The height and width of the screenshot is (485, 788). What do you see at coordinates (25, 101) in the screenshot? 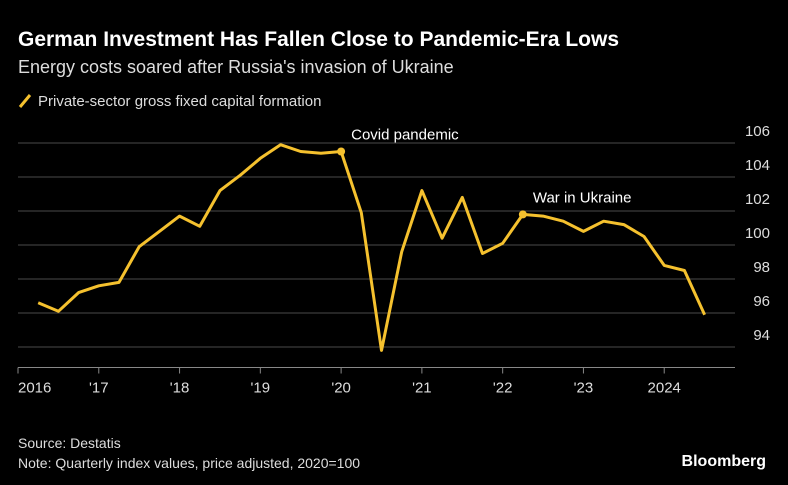
I see `legend-swatch` at bounding box center [25, 101].